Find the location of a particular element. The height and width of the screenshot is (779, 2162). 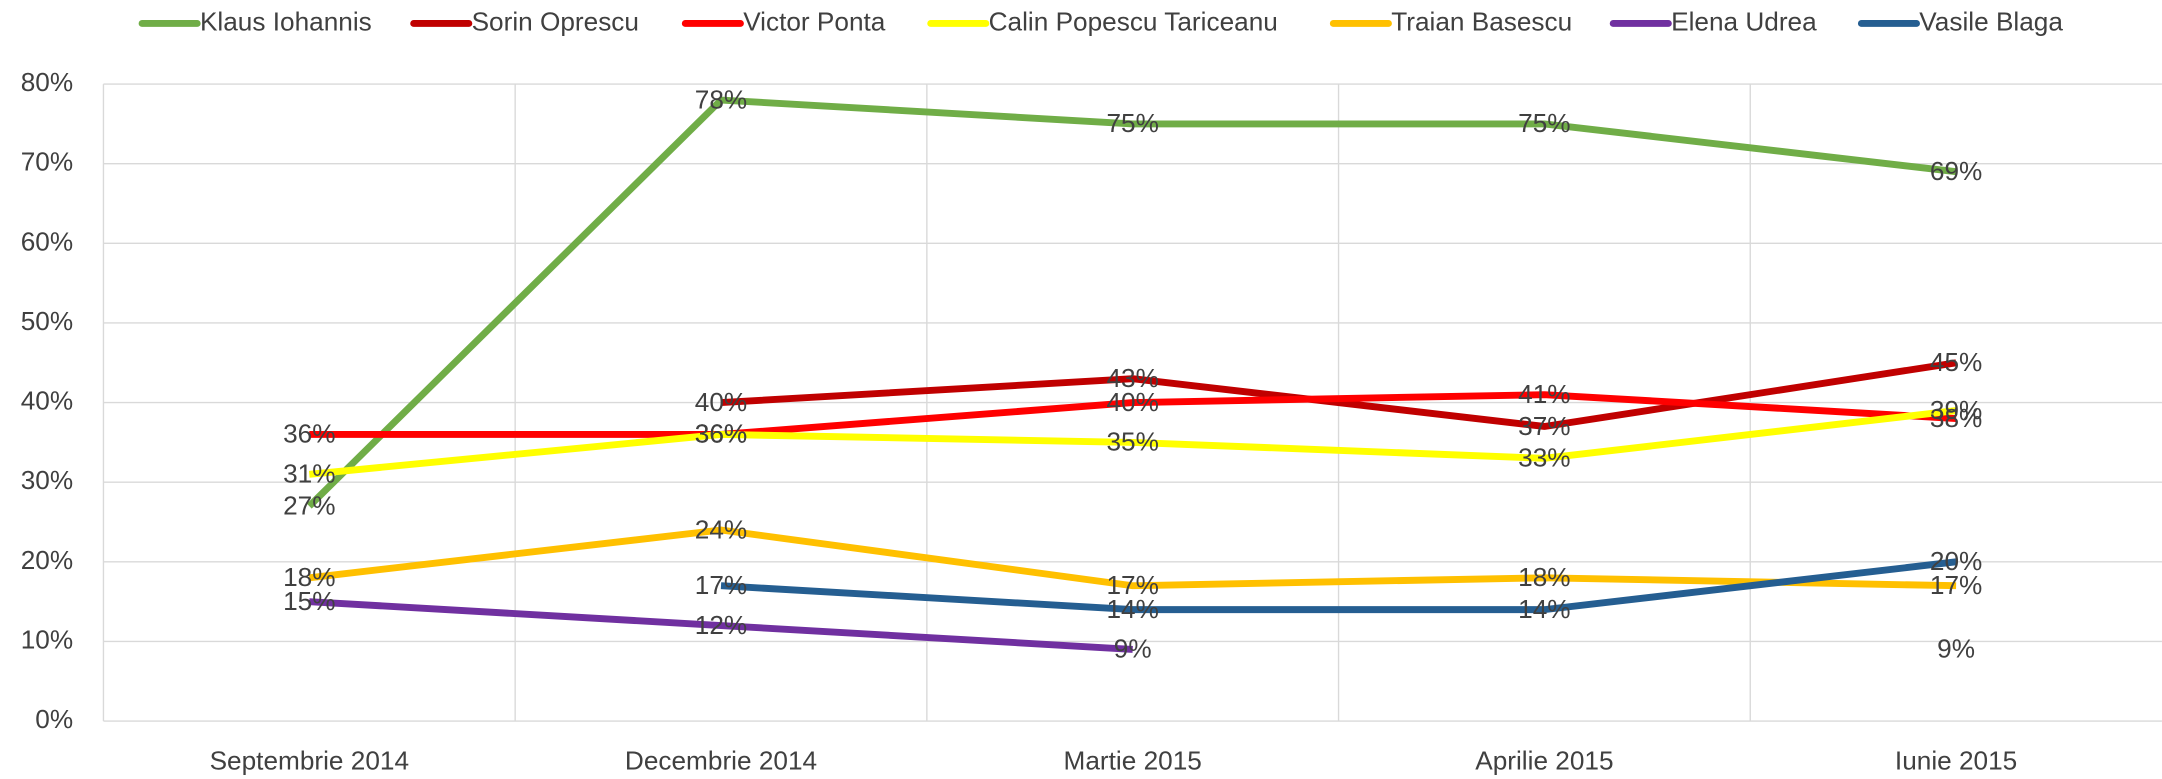

data-label: 35% is located at coordinates (1132, 442).